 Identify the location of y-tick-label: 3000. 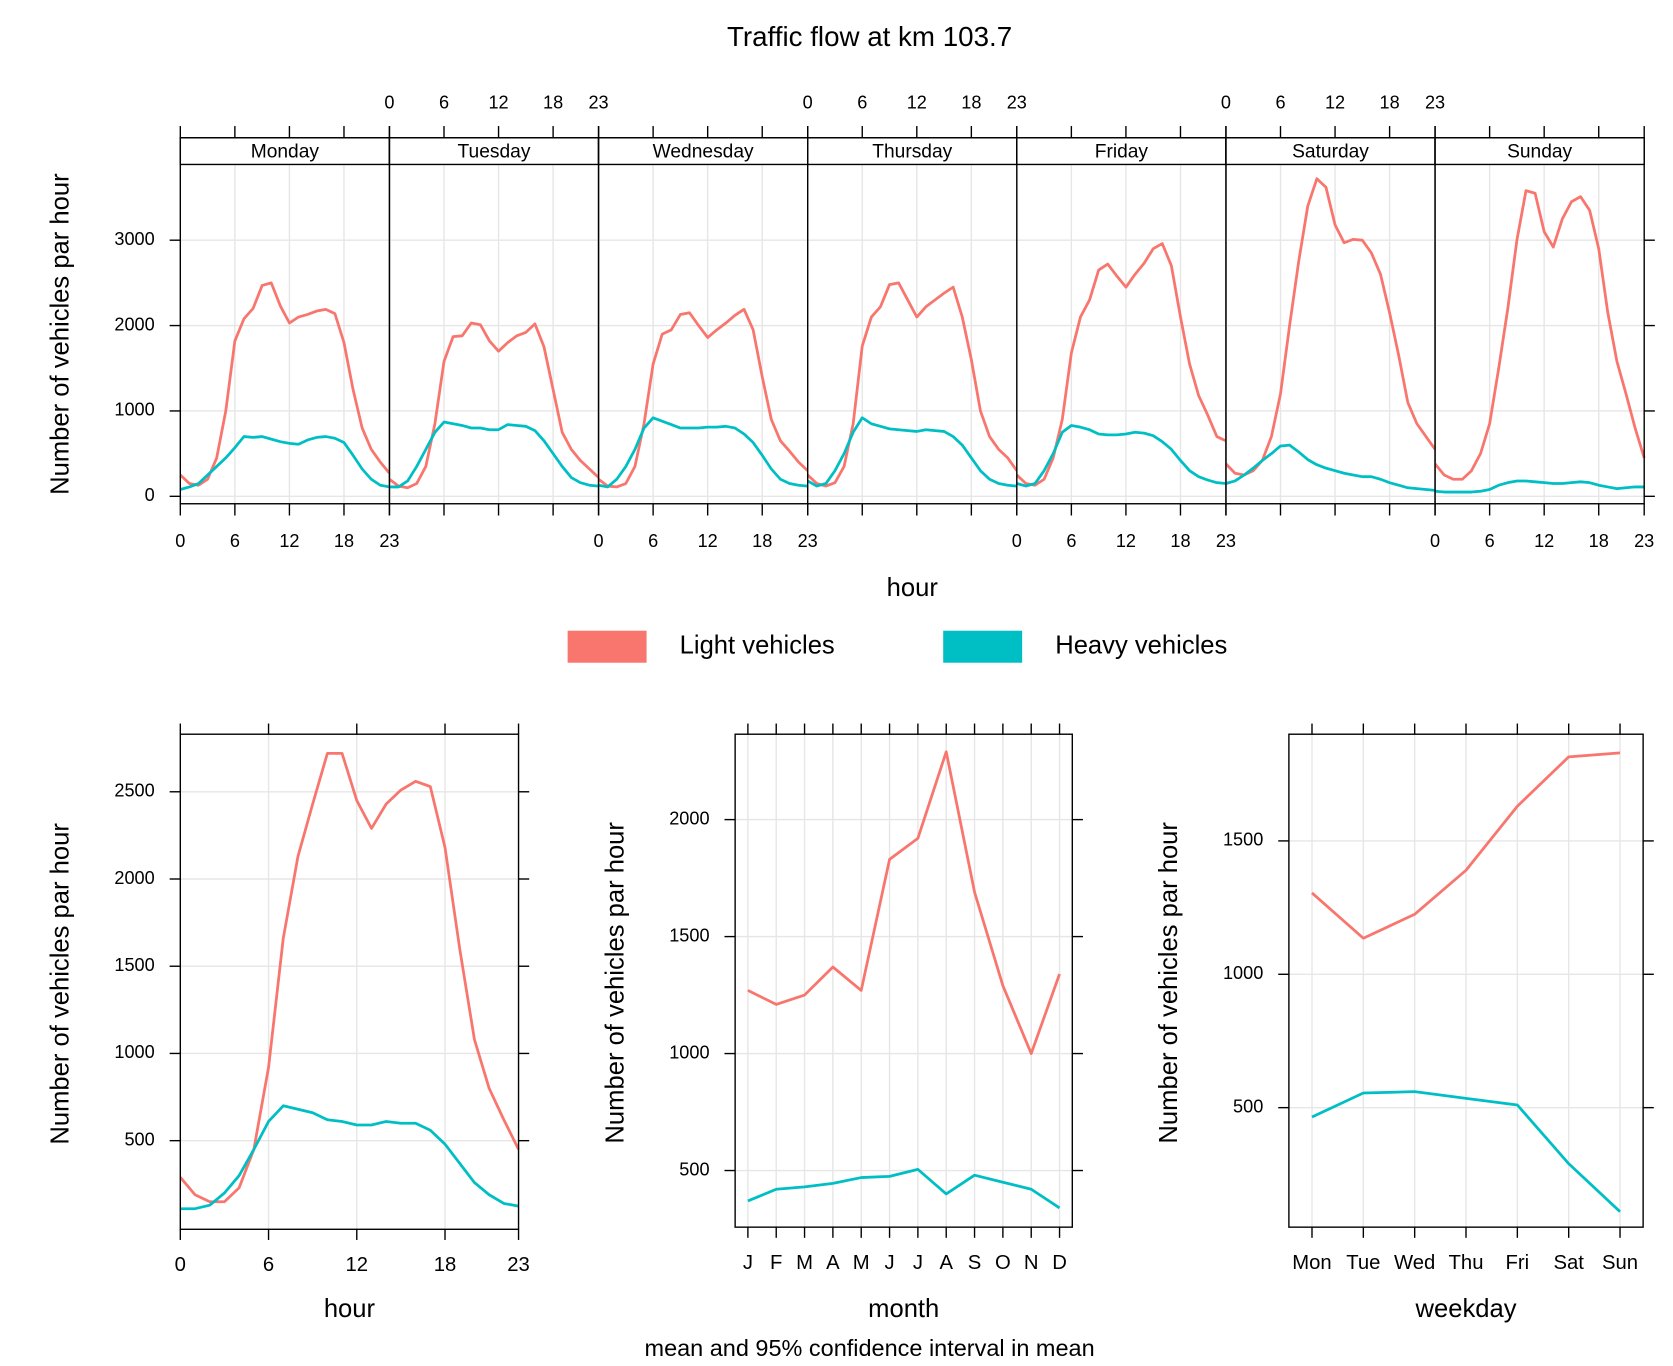
(134, 239).